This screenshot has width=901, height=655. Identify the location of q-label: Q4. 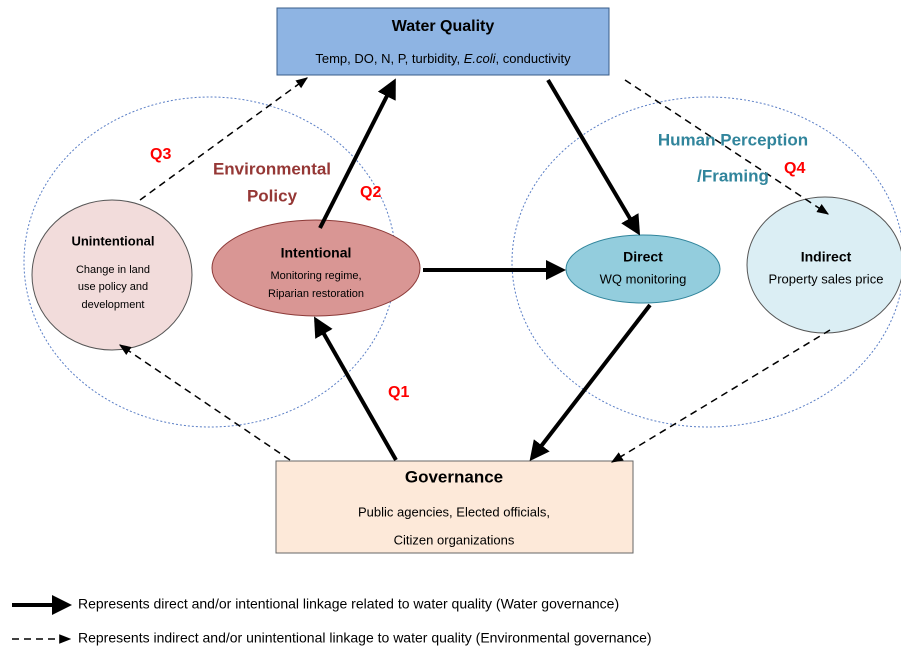
(794, 168).